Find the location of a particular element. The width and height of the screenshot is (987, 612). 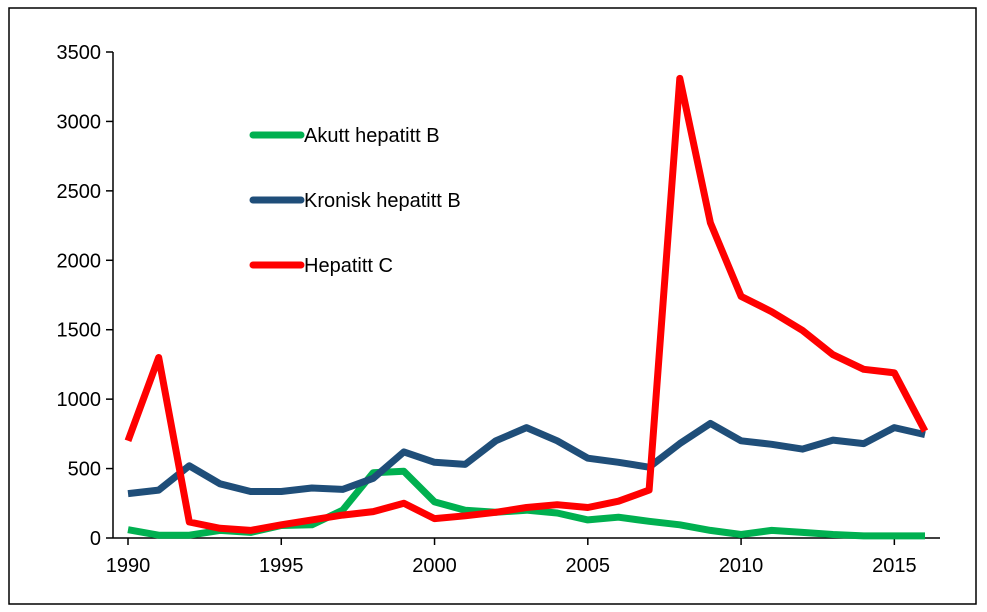

x-tick-label: 1990 is located at coordinates (128, 566).